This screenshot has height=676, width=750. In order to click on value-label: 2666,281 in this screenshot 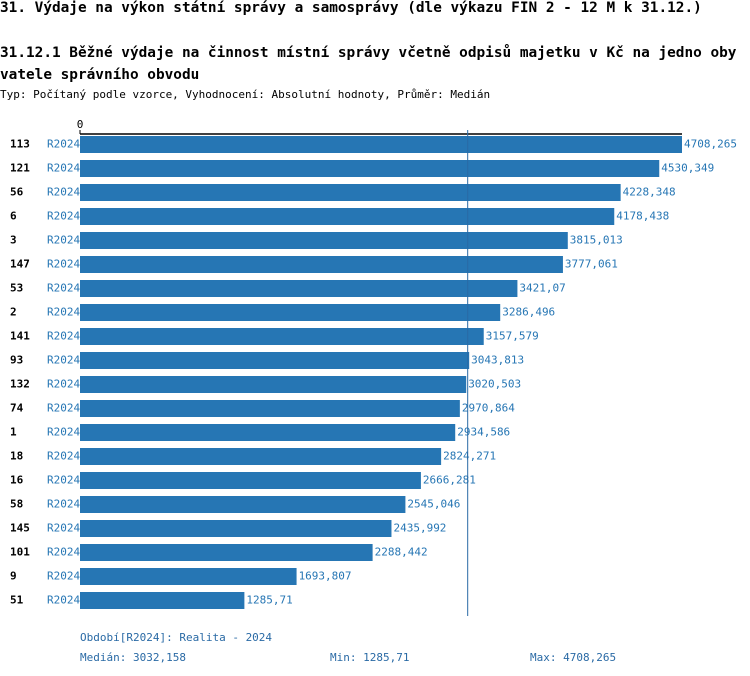, I will do `click(449, 480)`.